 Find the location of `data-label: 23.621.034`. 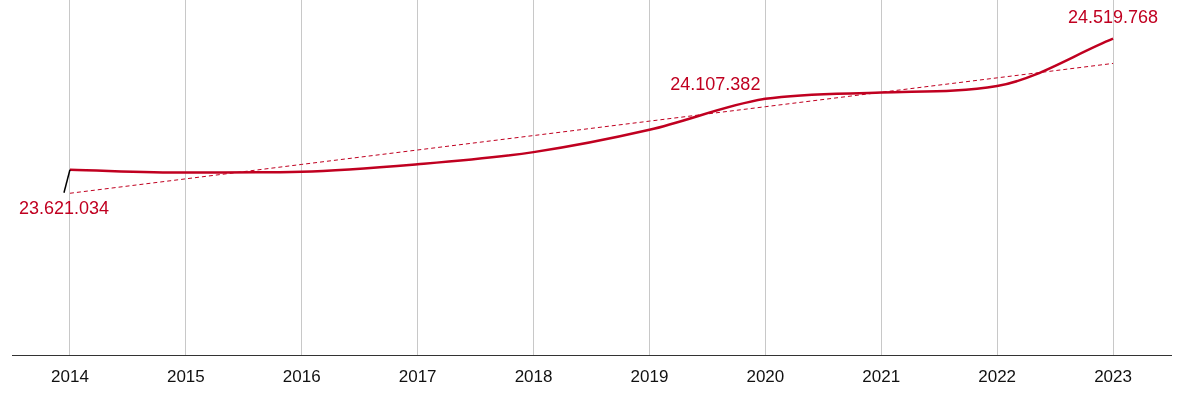

data-label: 23.621.034 is located at coordinates (63, 207).